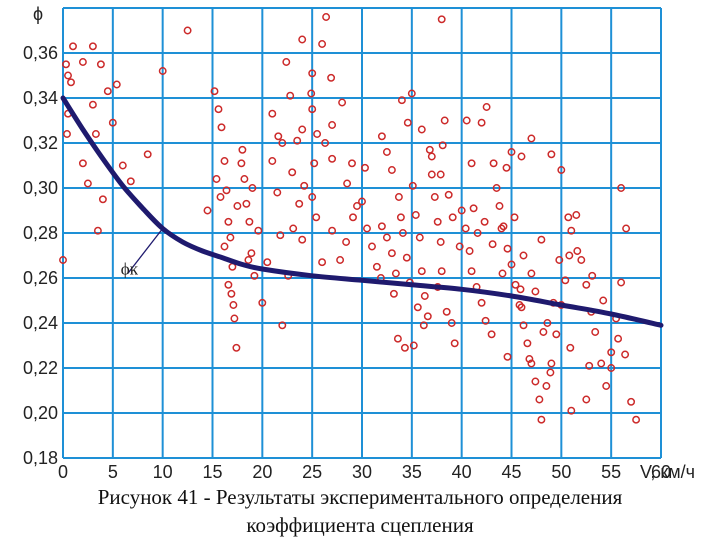  I want to click on y-axis-label: ϕ, so click(38, 14).